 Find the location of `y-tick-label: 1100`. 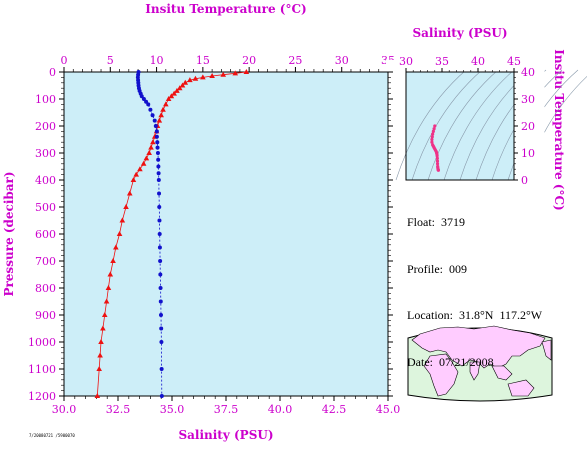

y-tick-label: 1100 is located at coordinates (42, 369).